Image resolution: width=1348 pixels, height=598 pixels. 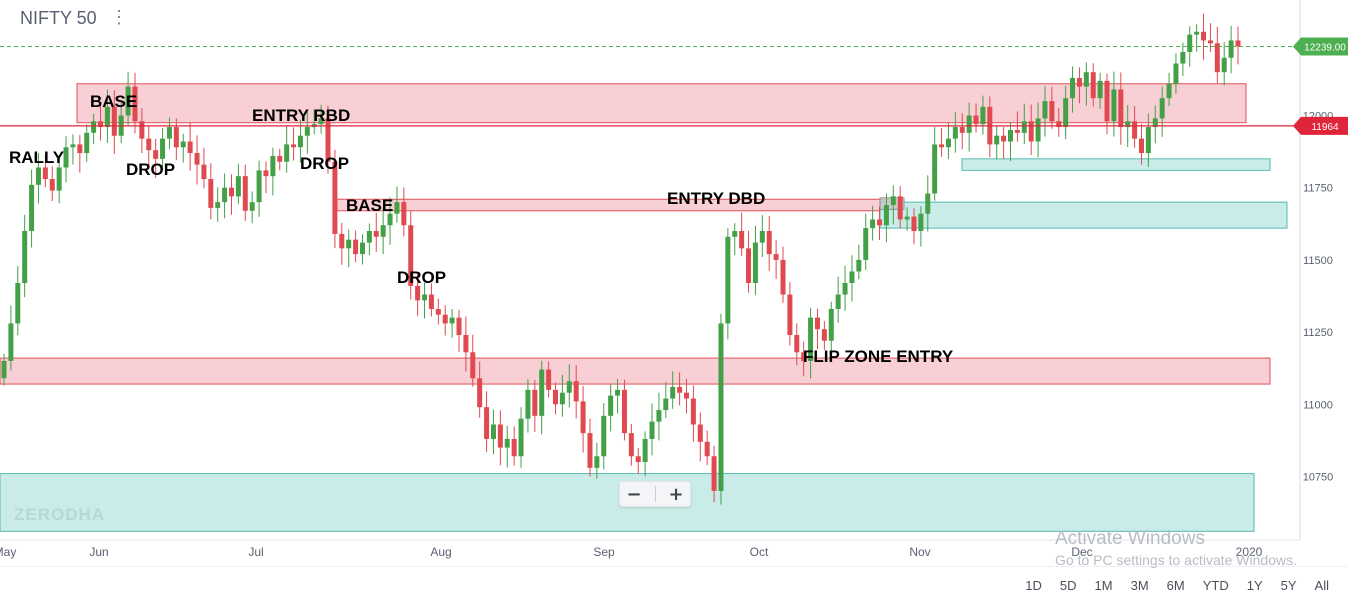 I want to click on zoom-in-button: +, so click(x=676, y=494).